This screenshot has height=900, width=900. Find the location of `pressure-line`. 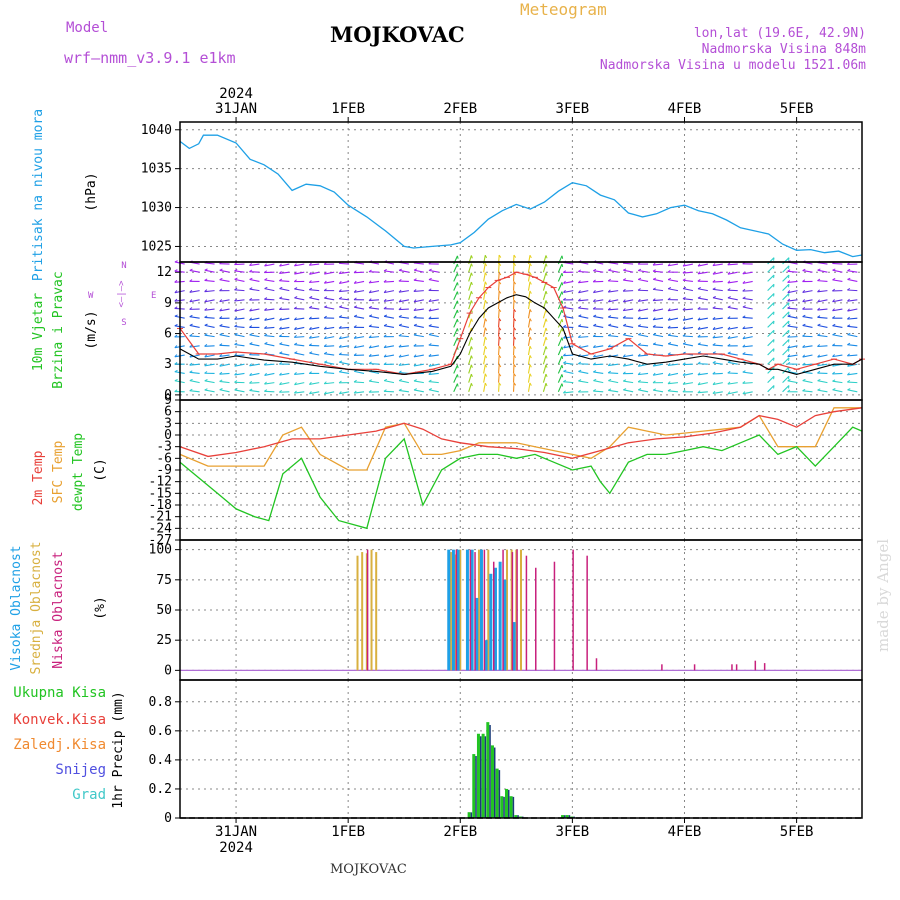

pressure-line is located at coordinates (521, 196).